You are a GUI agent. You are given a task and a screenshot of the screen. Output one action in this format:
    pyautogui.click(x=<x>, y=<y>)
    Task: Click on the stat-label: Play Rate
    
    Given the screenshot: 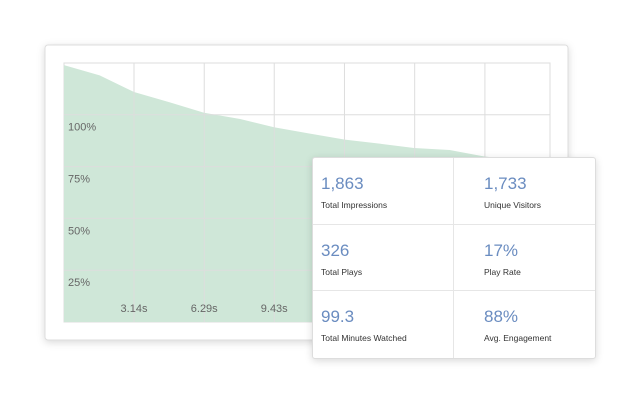 What is the action you would take?
    pyautogui.click(x=502, y=271)
    